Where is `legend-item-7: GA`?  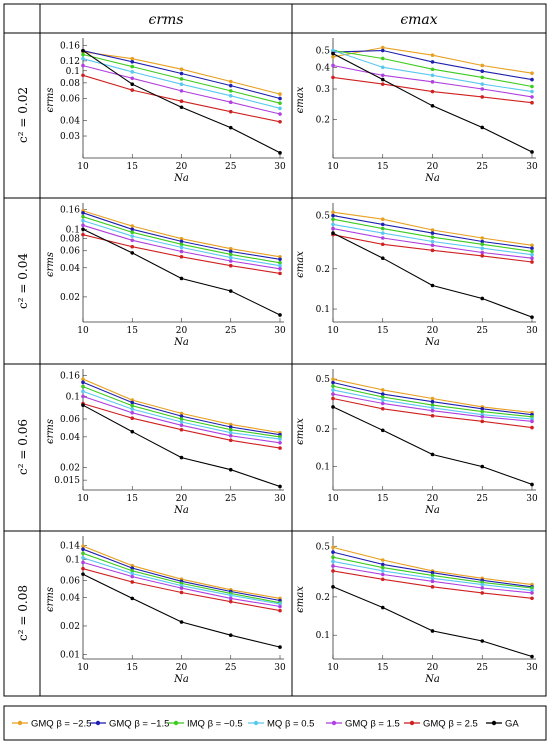
legend-item-7: GA is located at coordinates (502, 724).